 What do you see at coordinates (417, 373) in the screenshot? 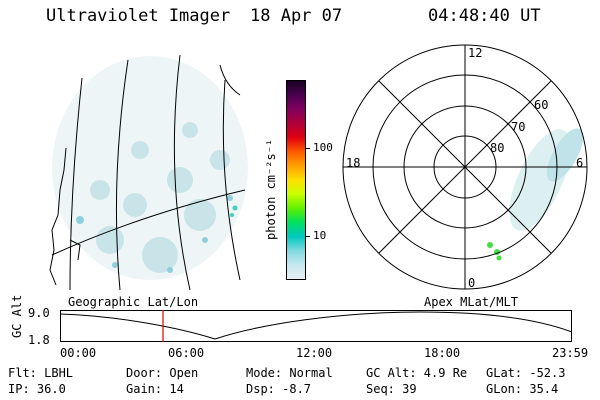
I see `info-gc-alt: GC Alt: 4.9 Re` at bounding box center [417, 373].